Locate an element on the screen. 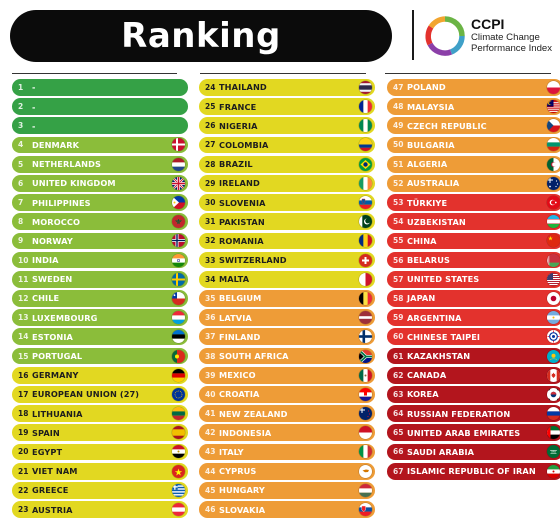 The height and width of the screenshot is (521, 560). ranking-row: 66 SAUDI ARABIA SRB is located at coordinates (473, 452).